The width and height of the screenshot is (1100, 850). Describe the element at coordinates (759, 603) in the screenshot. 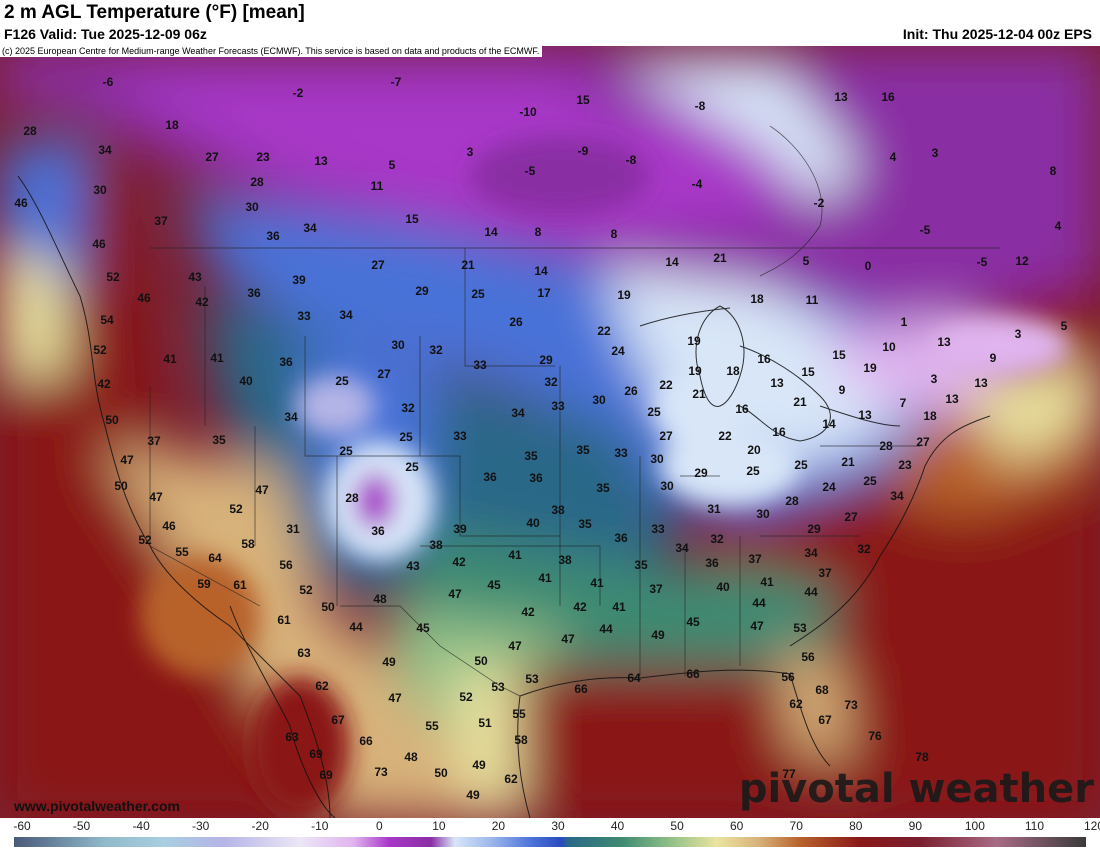

I see `temperature-label: 44` at that location.